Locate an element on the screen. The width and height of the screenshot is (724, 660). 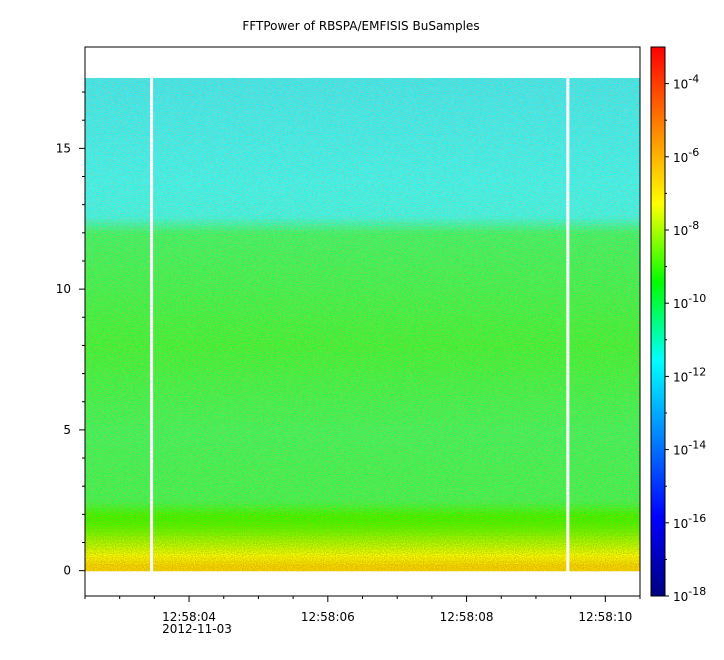
y-tick-label: 15 is located at coordinates (63, 148).